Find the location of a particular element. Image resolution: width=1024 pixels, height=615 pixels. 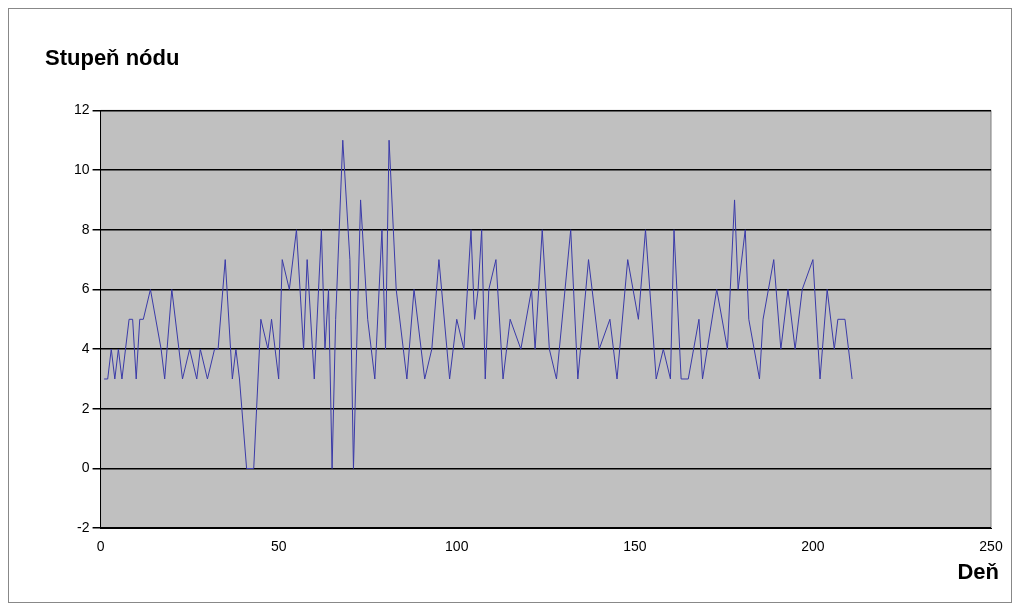

y-tick-label: 2 is located at coordinates (85, 407).